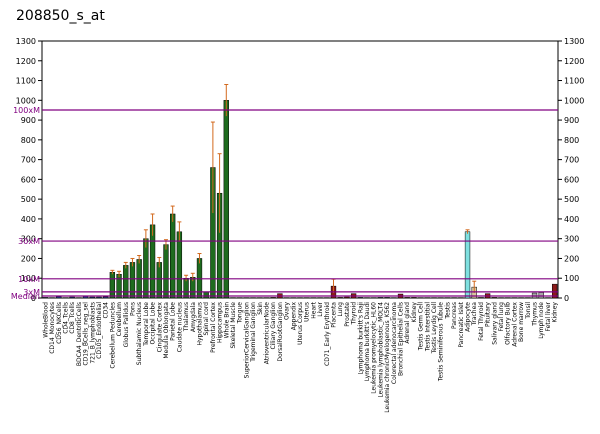 This screenshot has height=434, width=600. I want to click on x-category-label: Thalamus, so click(186, 317).